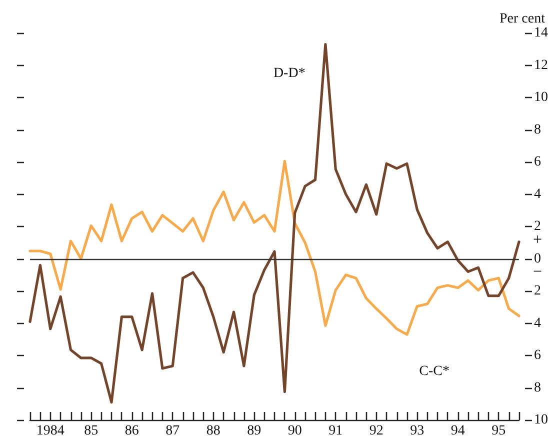 The height and width of the screenshot is (439, 558). Describe the element at coordinates (173, 431) in the screenshot. I see `x-tick-label: 87` at that location.